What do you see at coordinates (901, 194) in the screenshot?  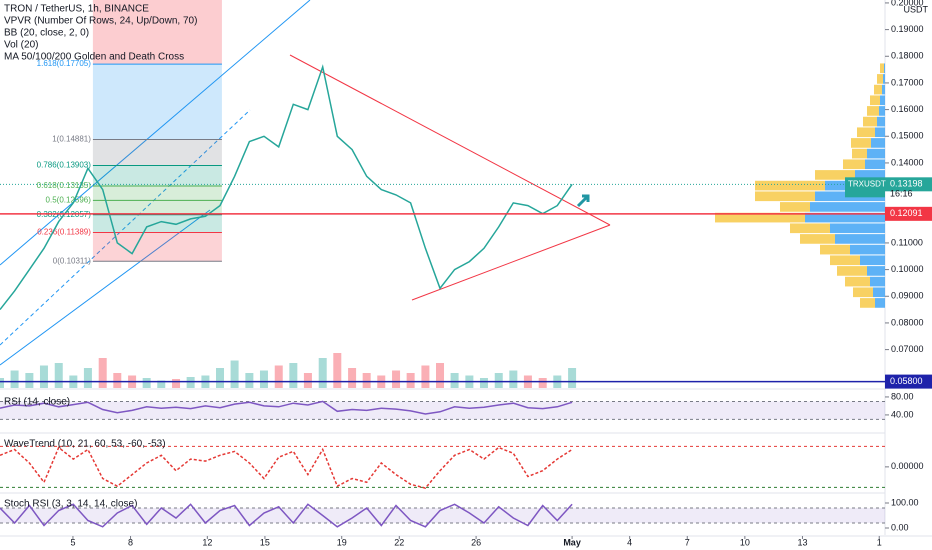 I see `countdown: 16:16` at bounding box center [901, 194].